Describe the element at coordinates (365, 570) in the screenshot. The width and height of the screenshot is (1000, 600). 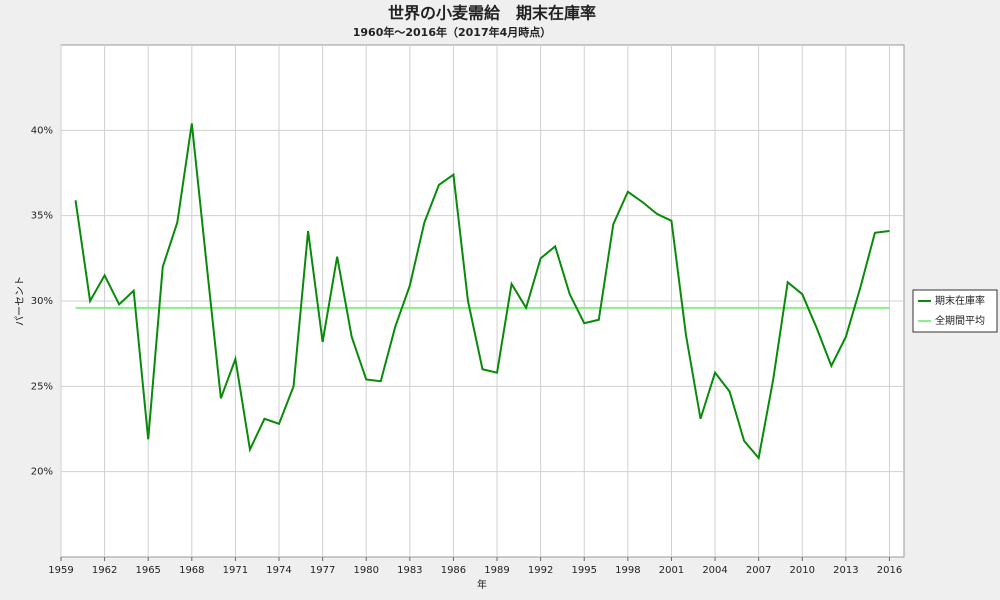
I see `x-tick-label: 1980` at that location.